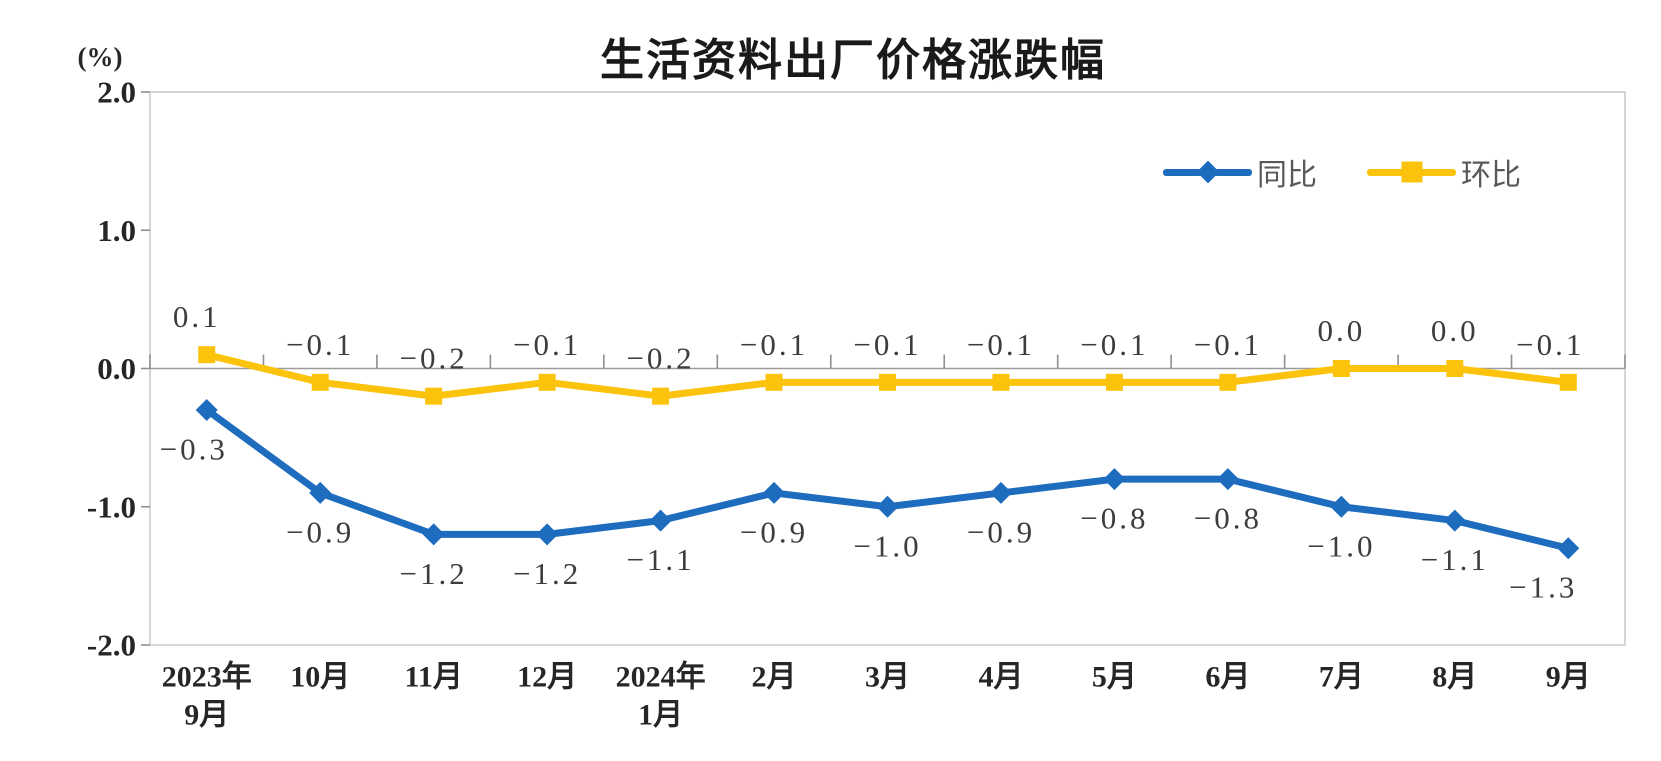 The height and width of the screenshot is (761, 1661). I want to click on x-axis-label: 11月, so click(433, 677).